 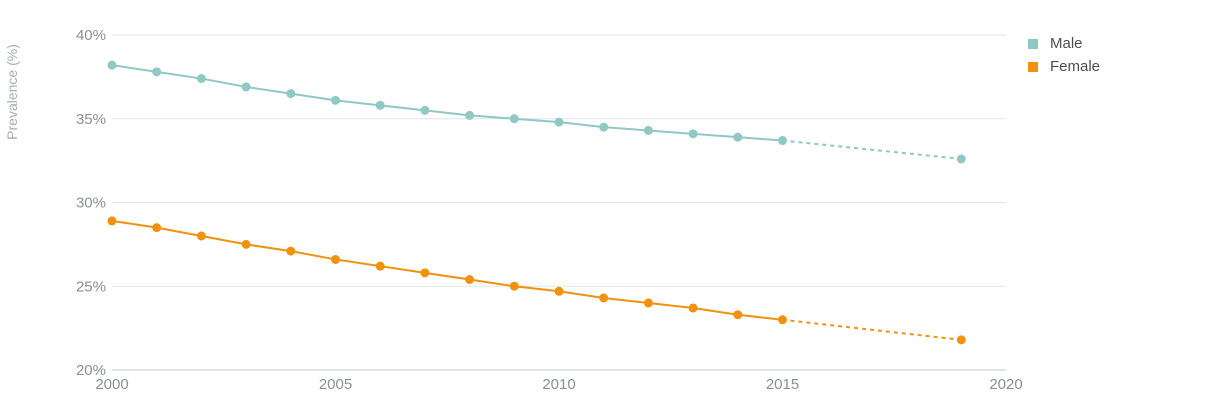 I want to click on legend: Male Female, so click(x=1064, y=55).